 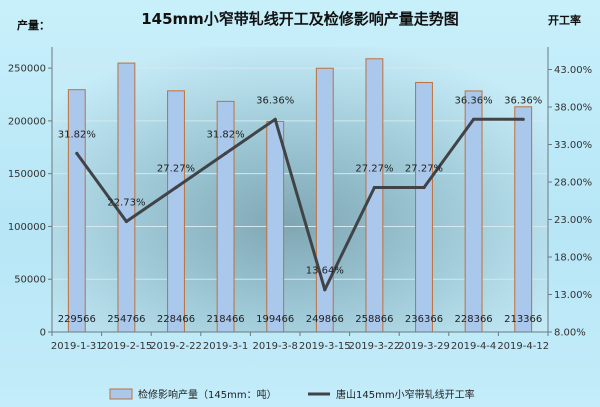 What do you see at coordinates (33, 25) in the screenshot?
I see `y-left-axis-title: 产量：` at bounding box center [33, 25].